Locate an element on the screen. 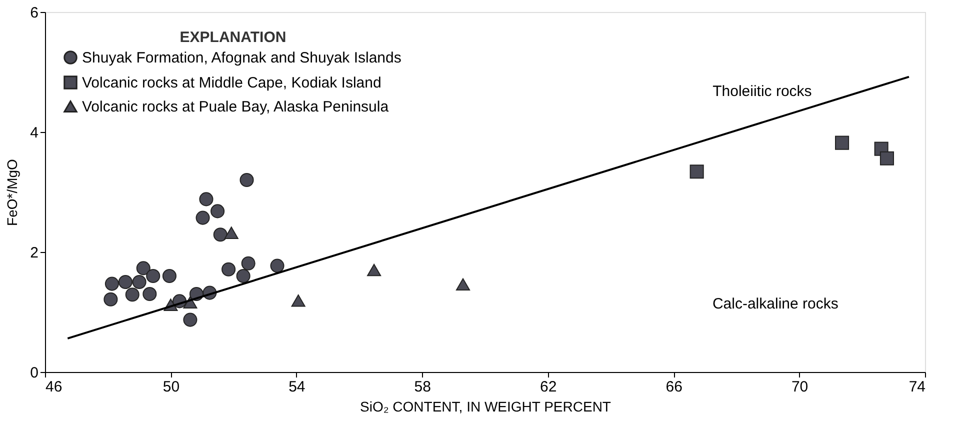 The height and width of the screenshot is (439, 973). y-tick-label: 0 is located at coordinates (34, 373).